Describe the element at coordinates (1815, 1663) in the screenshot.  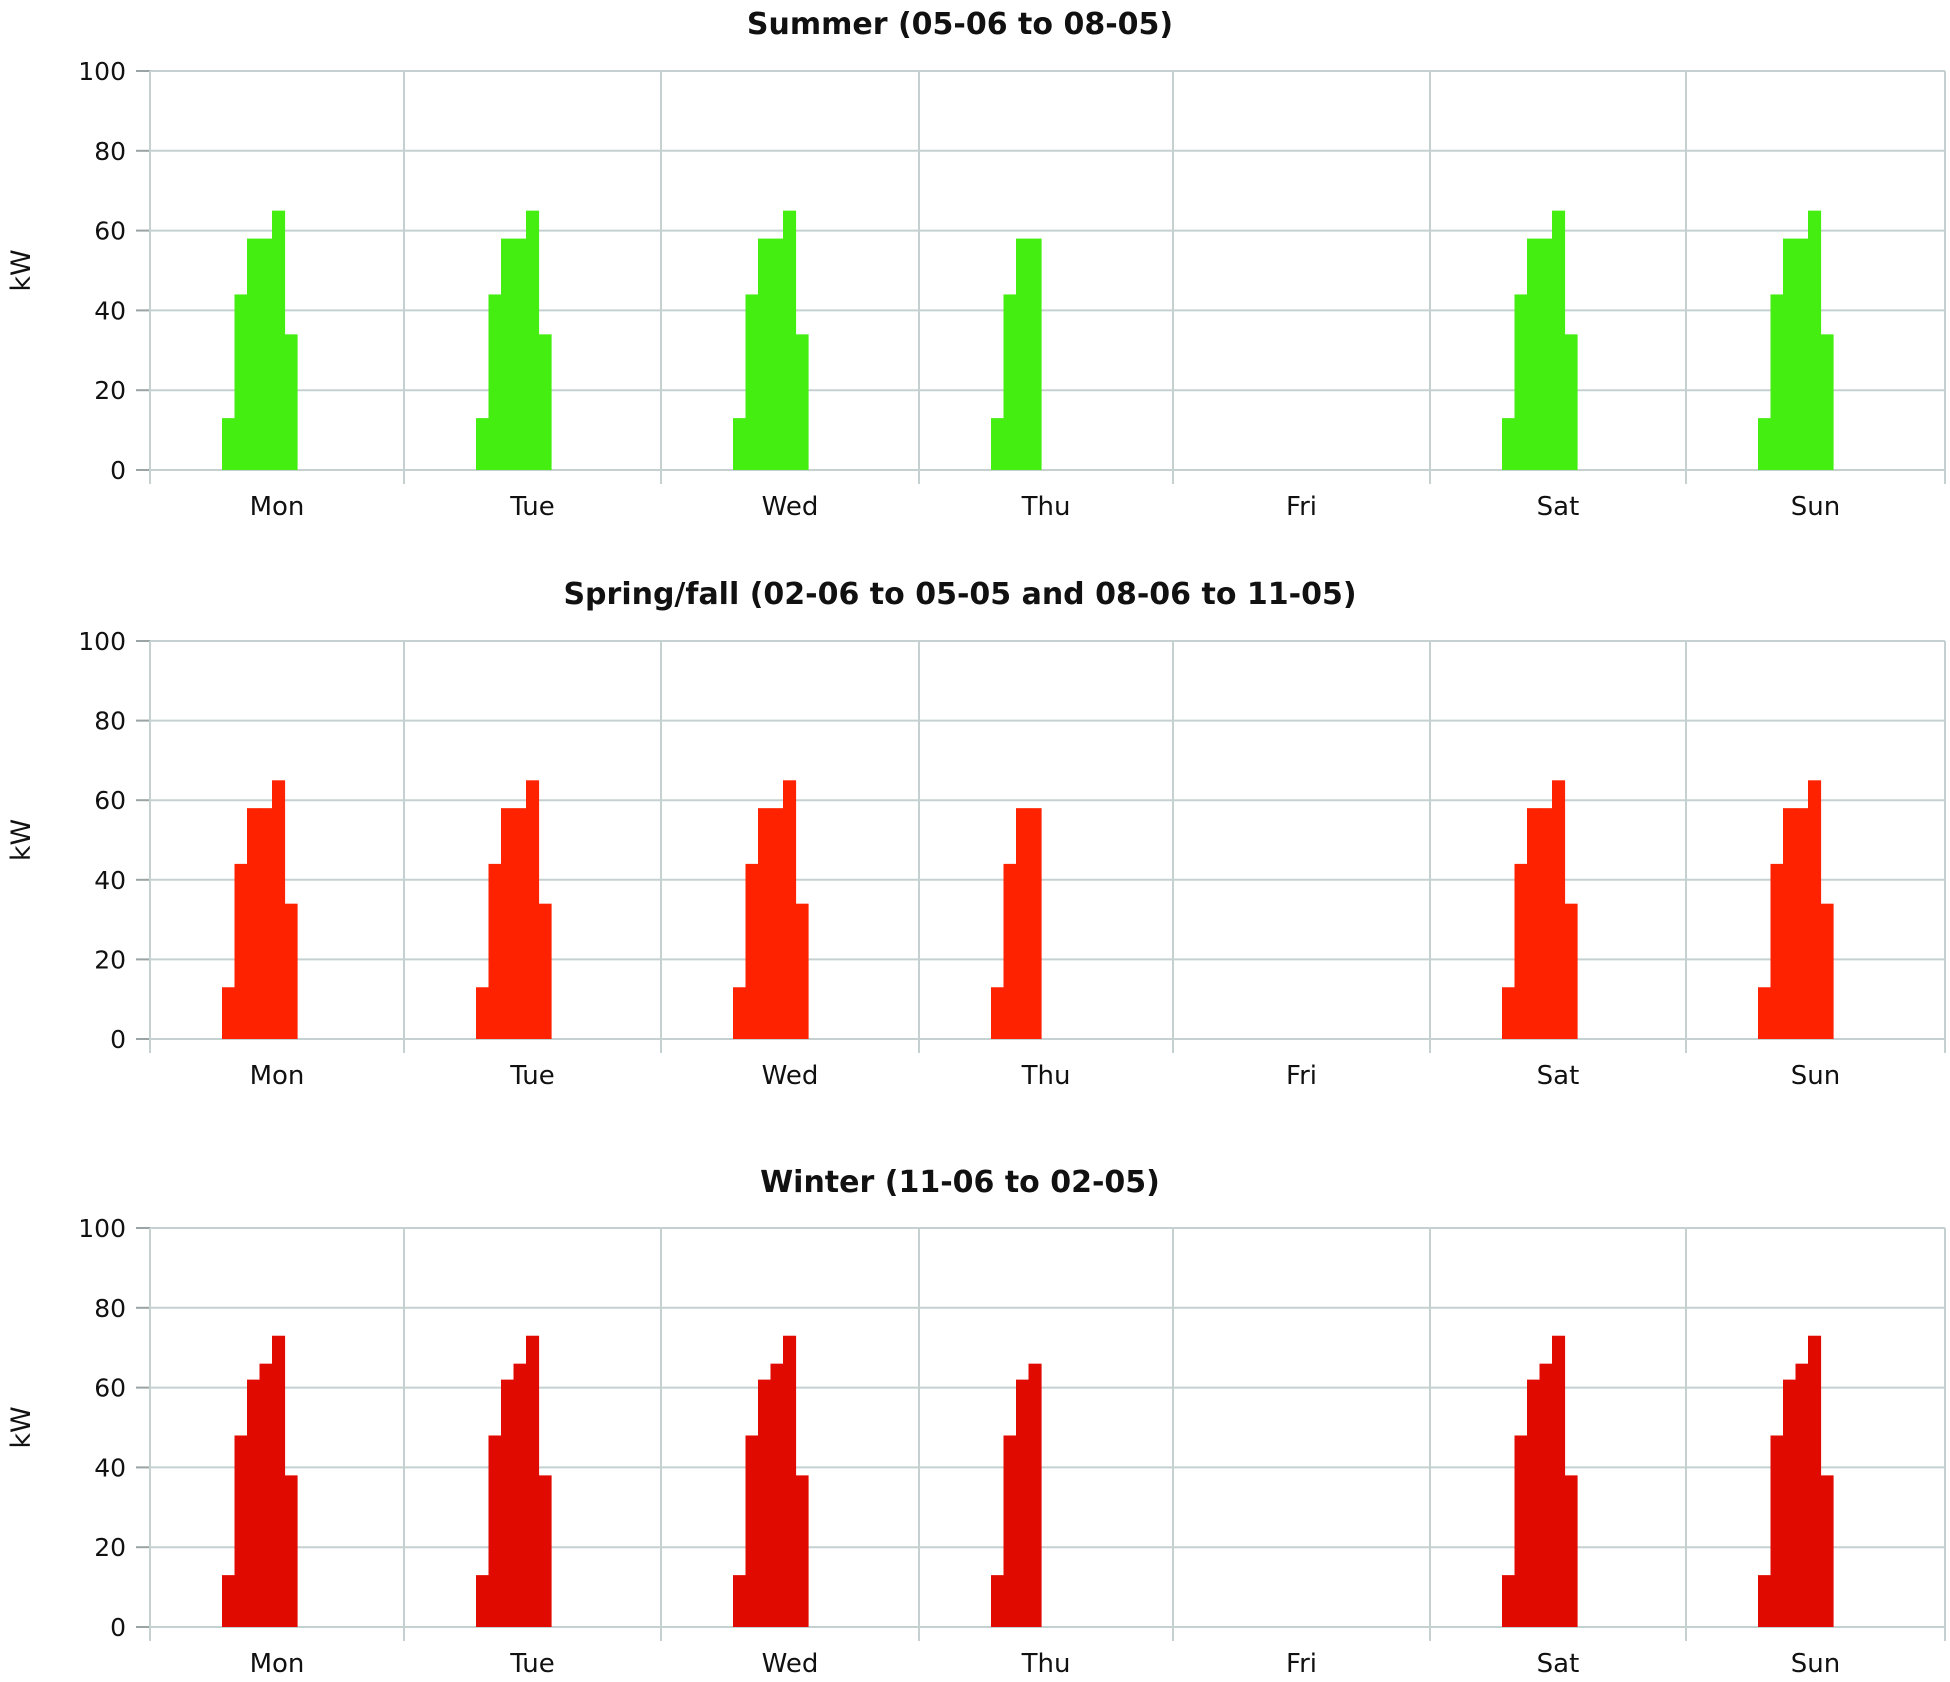
I see `x-category-label: Sun` at that location.